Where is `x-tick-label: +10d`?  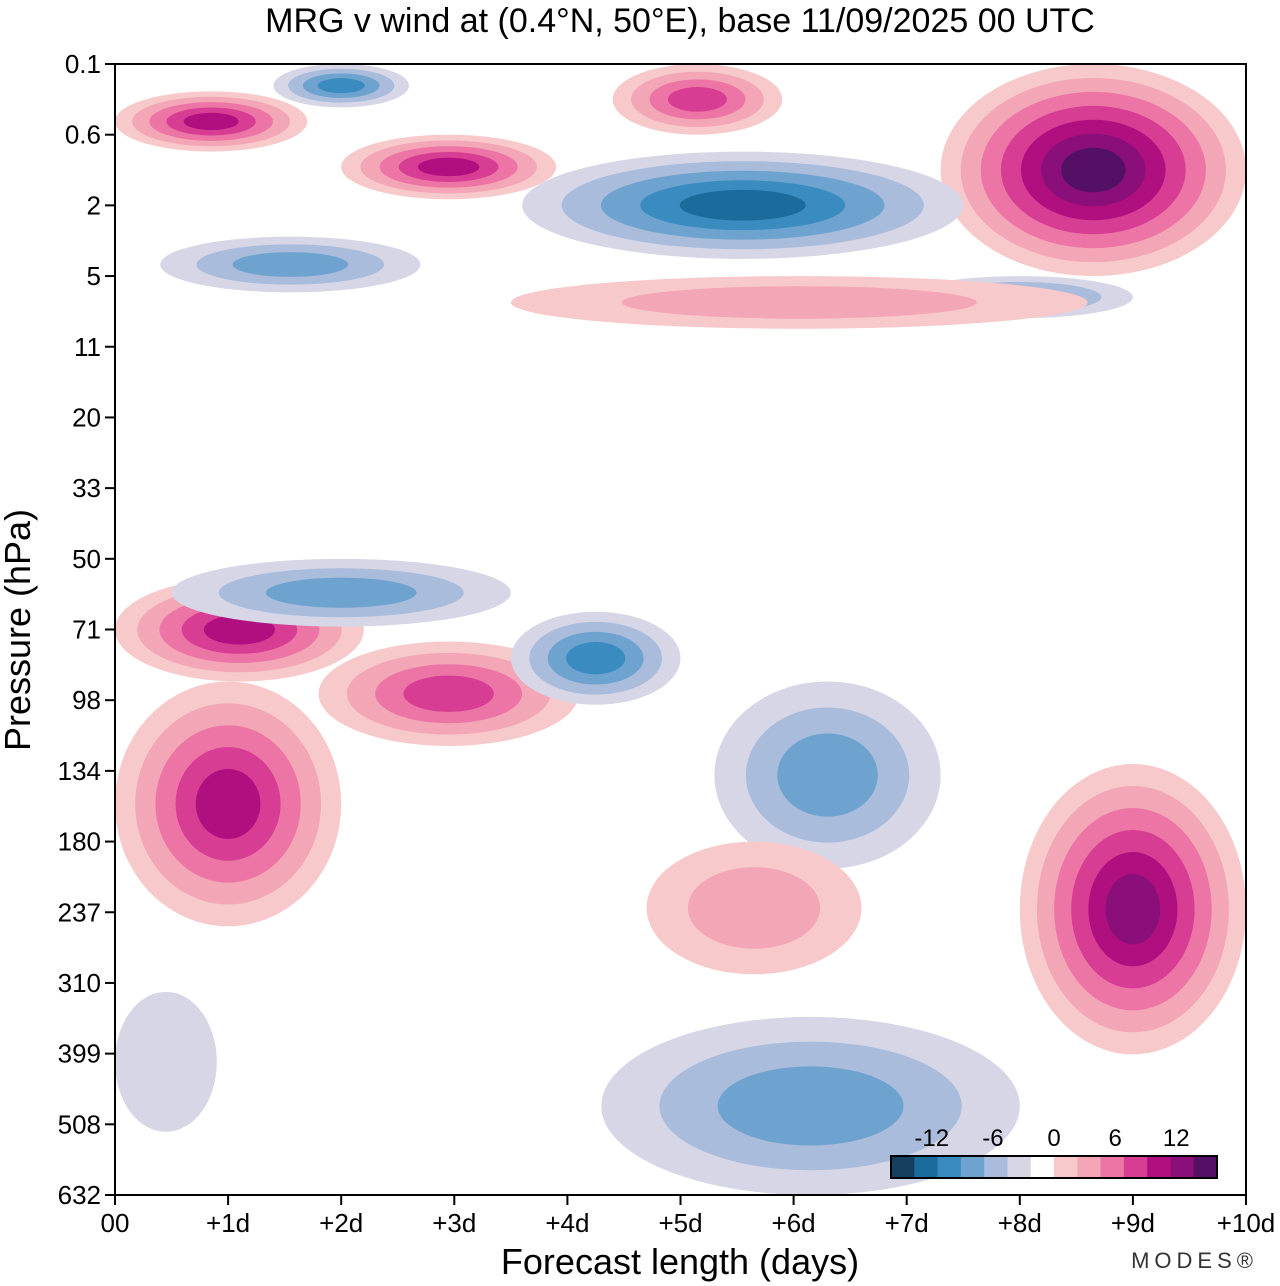 x-tick-label: +10d is located at coordinates (1246, 1223).